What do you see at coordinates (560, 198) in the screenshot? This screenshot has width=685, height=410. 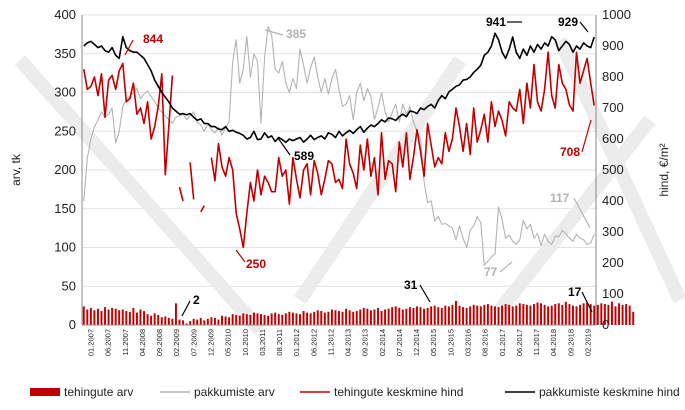 I see `annotation-label-117: 117` at bounding box center [560, 198].